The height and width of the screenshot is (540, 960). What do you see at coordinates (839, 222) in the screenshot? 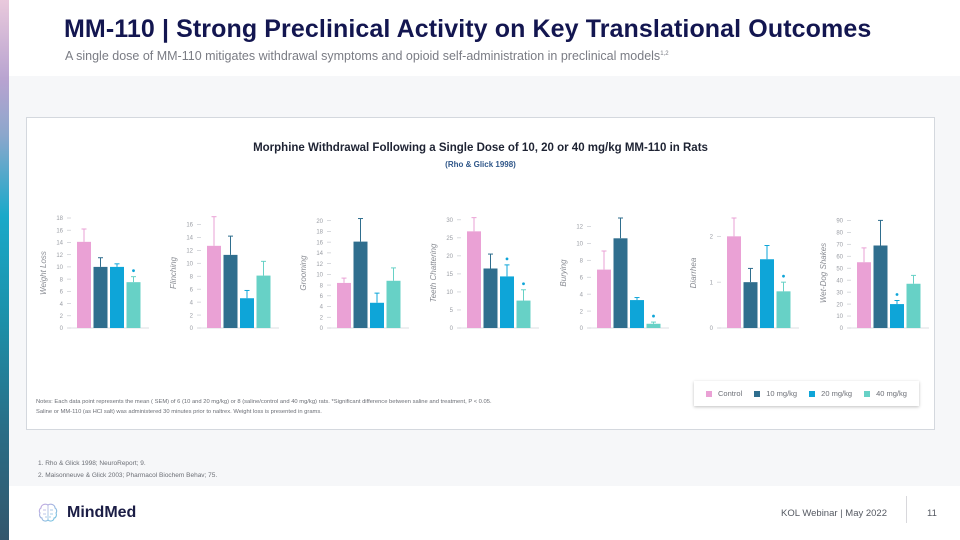
I see `y-tick-label: 90` at bounding box center [839, 222].